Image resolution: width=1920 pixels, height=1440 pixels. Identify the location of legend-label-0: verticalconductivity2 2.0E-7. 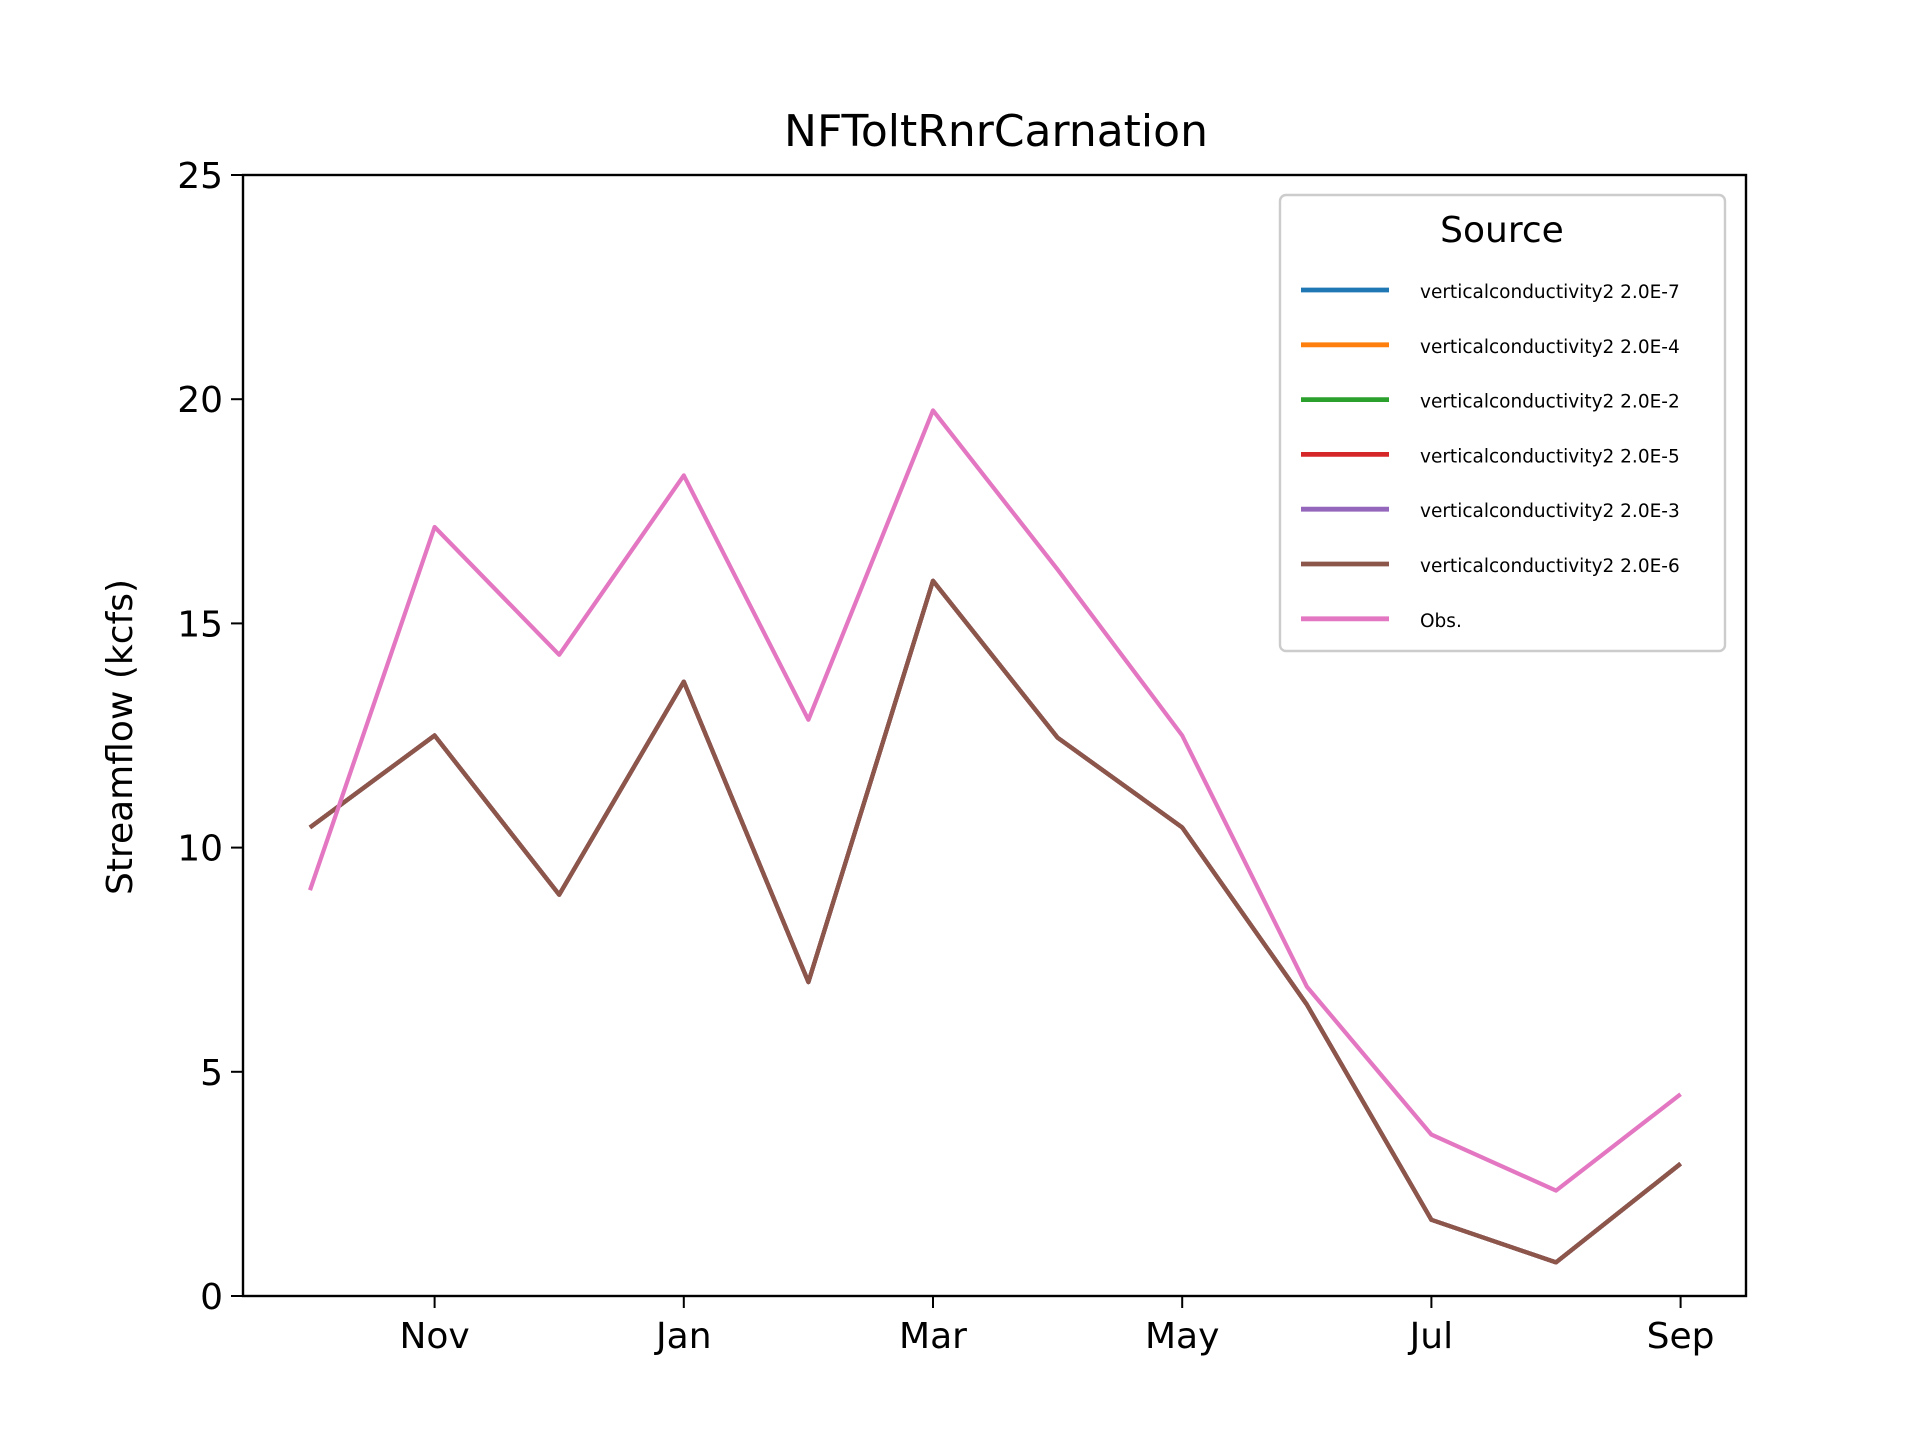
(1550, 292).